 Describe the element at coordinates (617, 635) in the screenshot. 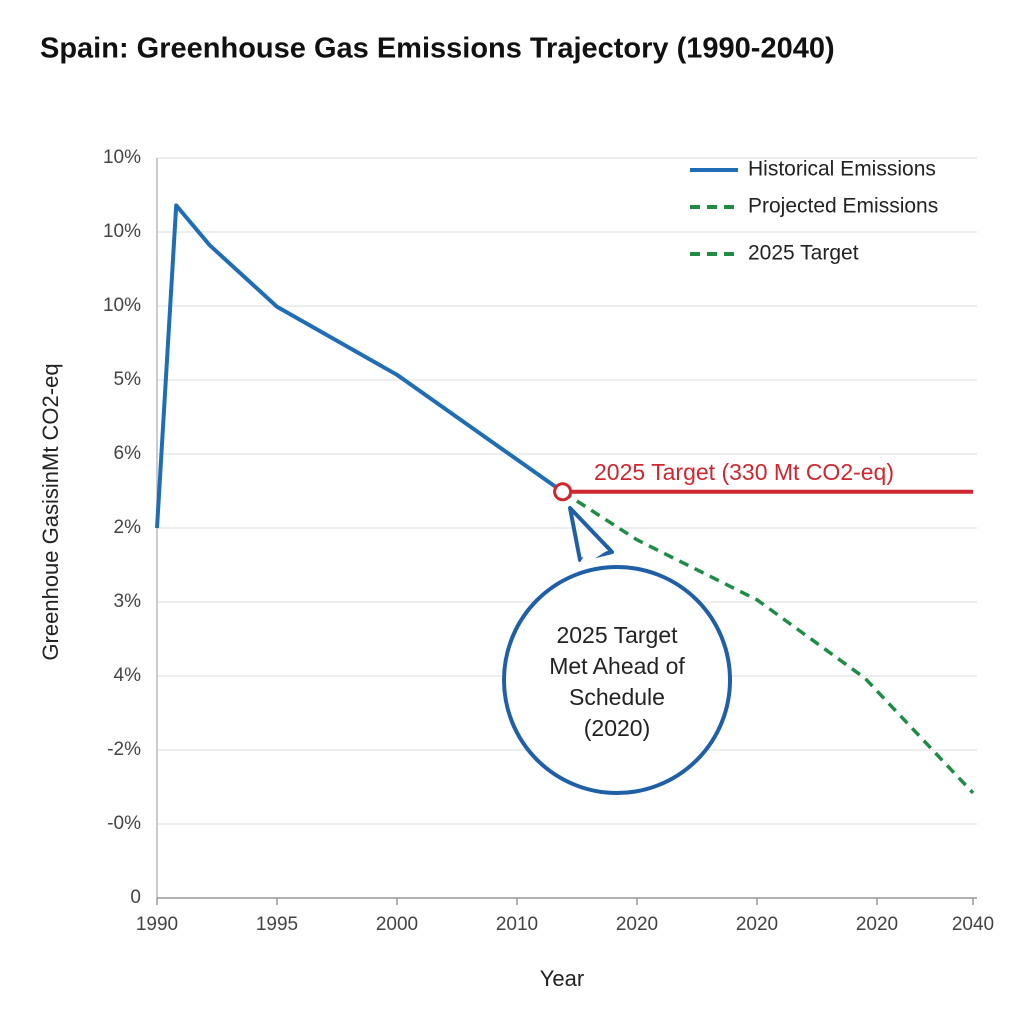

I see `callout-text: 2025 Target` at that location.